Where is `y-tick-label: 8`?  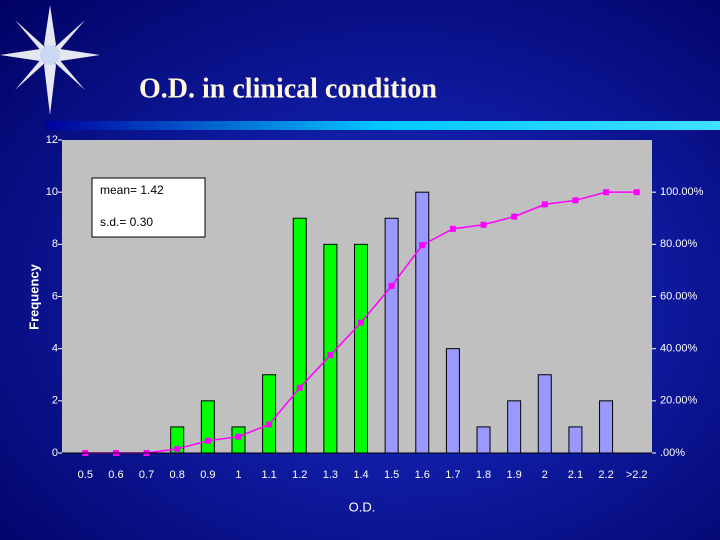 y-tick-label: 8 is located at coordinates (55, 244).